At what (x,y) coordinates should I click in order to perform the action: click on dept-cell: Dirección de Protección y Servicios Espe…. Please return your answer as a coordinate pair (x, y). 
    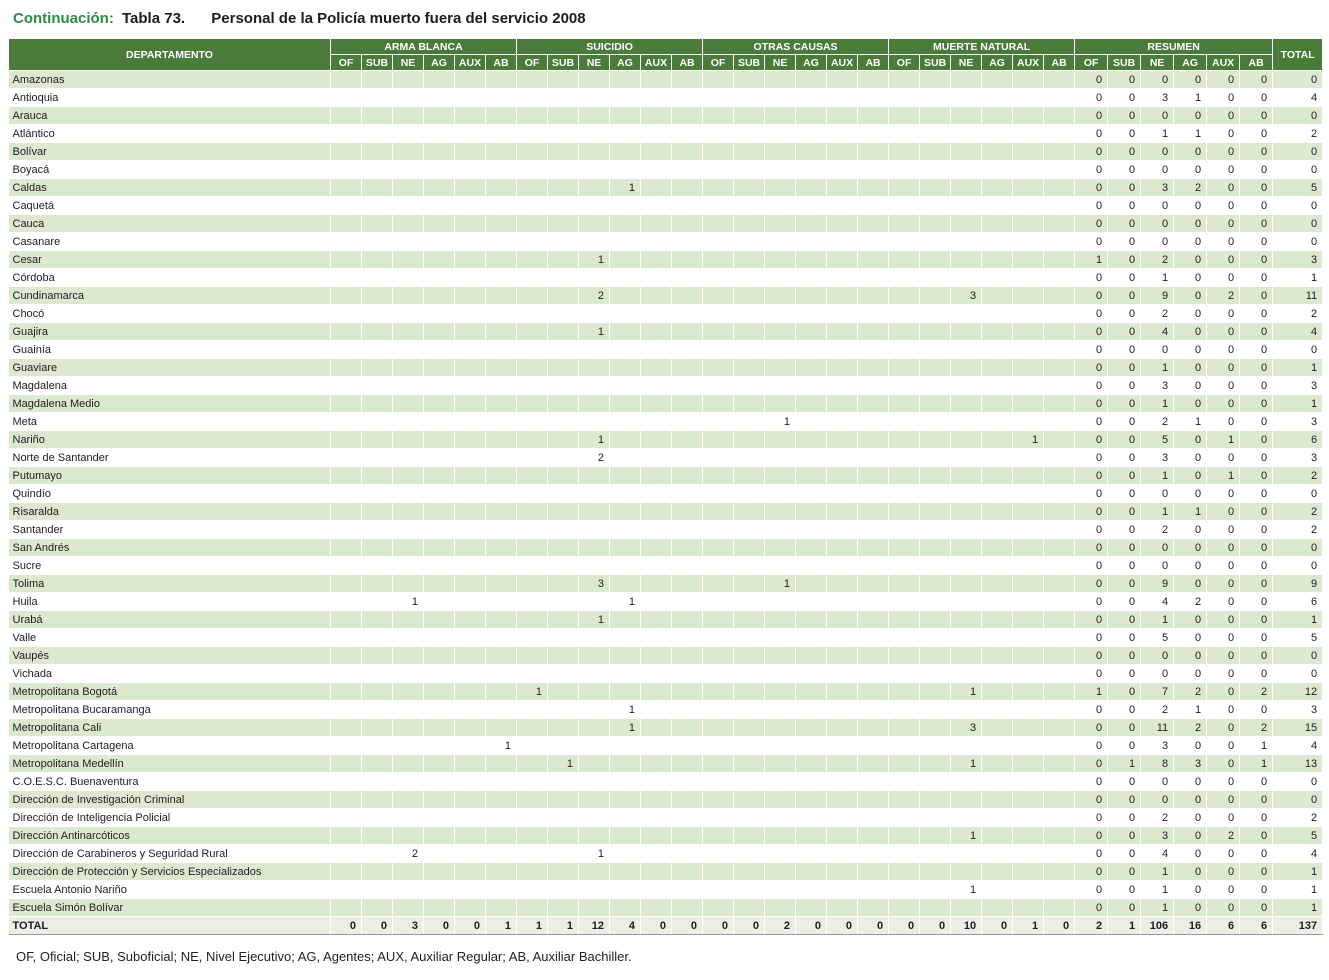
    Looking at the image, I should click on (169, 871).